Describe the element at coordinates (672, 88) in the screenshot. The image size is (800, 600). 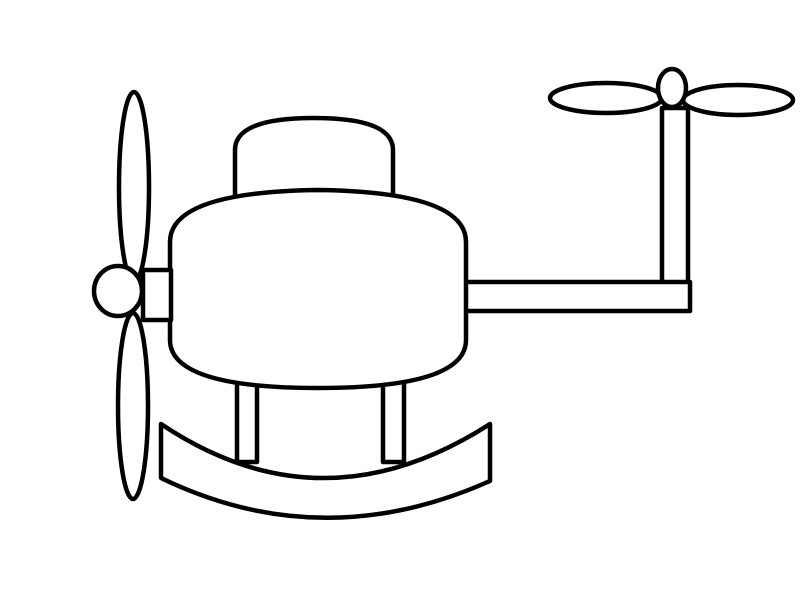
I see `tail-rotor-hub` at that location.